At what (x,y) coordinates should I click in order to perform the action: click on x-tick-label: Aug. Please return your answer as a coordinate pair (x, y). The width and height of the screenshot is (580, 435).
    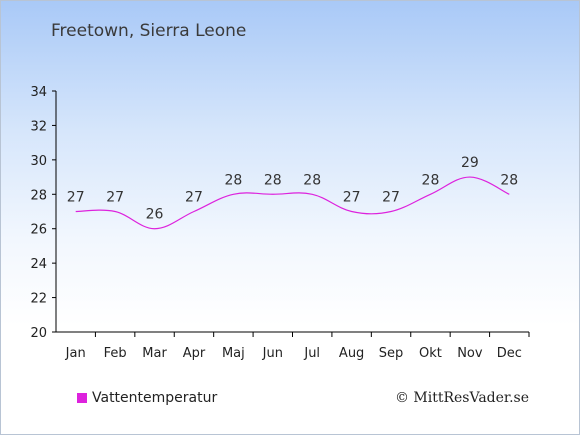
    Looking at the image, I should click on (351, 353).